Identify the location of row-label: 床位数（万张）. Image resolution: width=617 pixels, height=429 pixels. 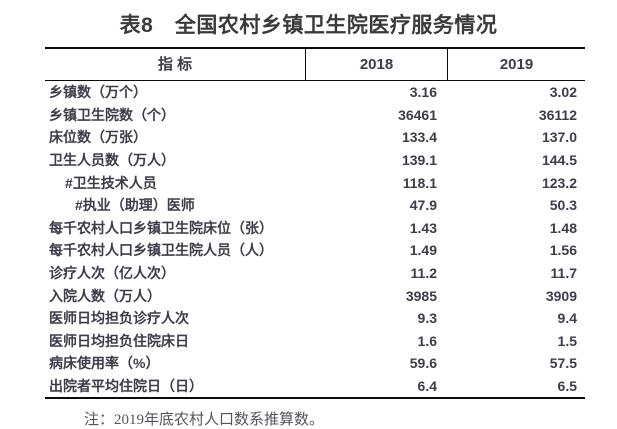
(98, 137).